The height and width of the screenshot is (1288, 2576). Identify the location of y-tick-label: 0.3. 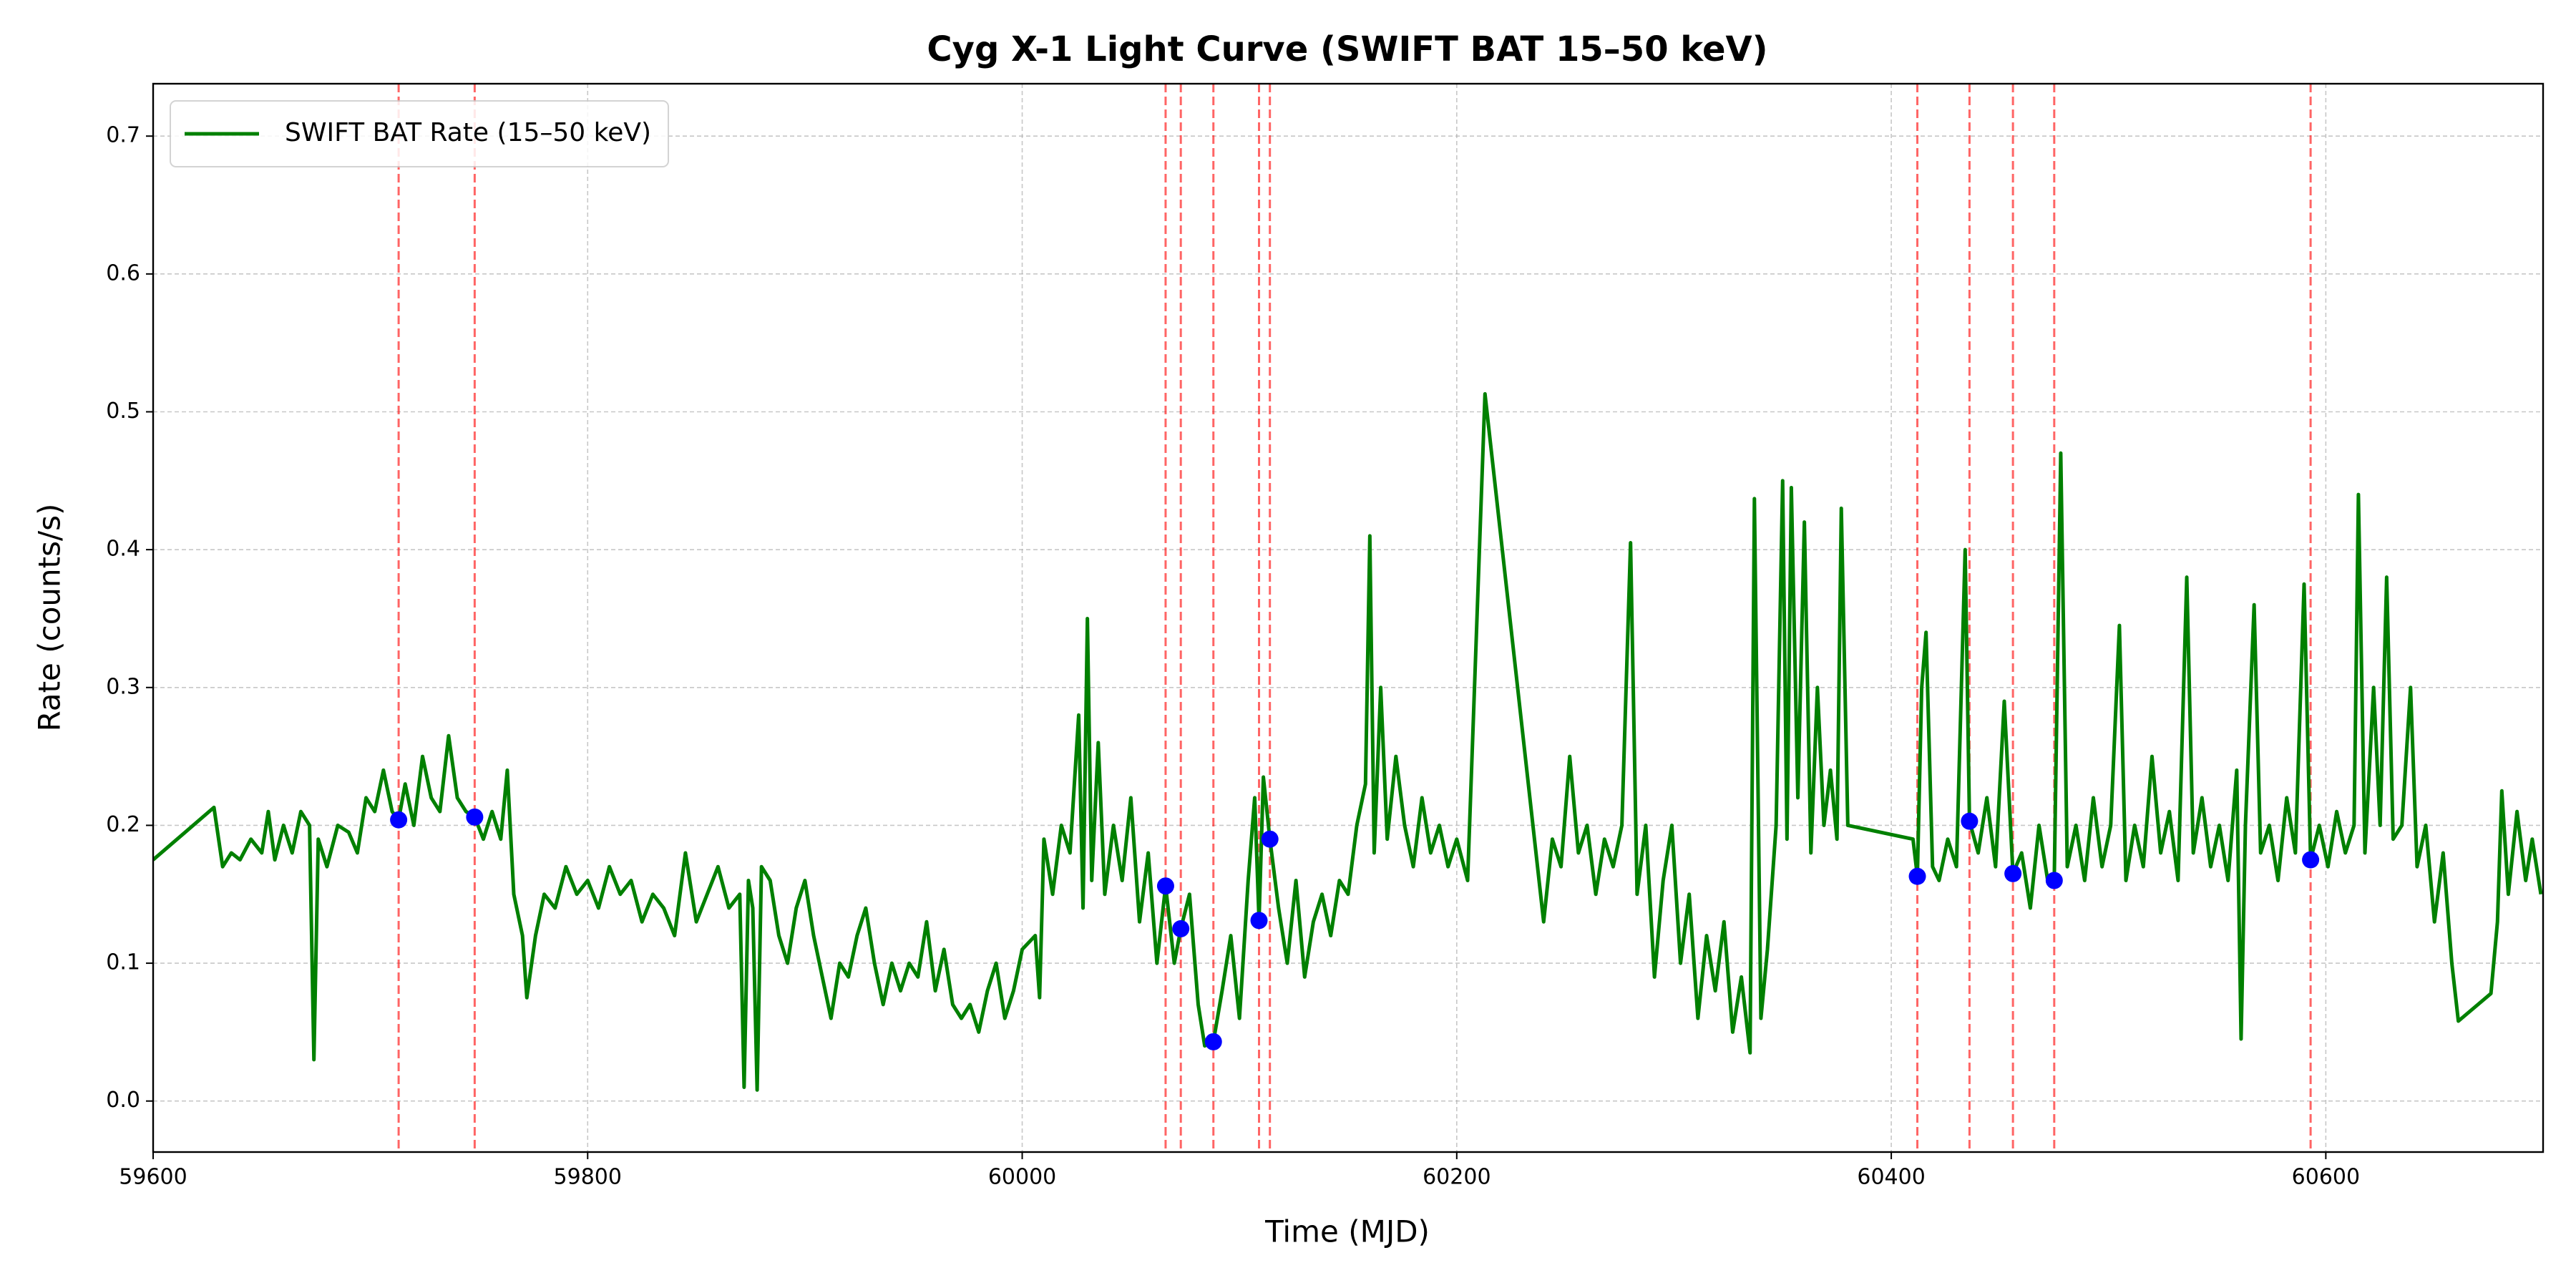
(123, 686).